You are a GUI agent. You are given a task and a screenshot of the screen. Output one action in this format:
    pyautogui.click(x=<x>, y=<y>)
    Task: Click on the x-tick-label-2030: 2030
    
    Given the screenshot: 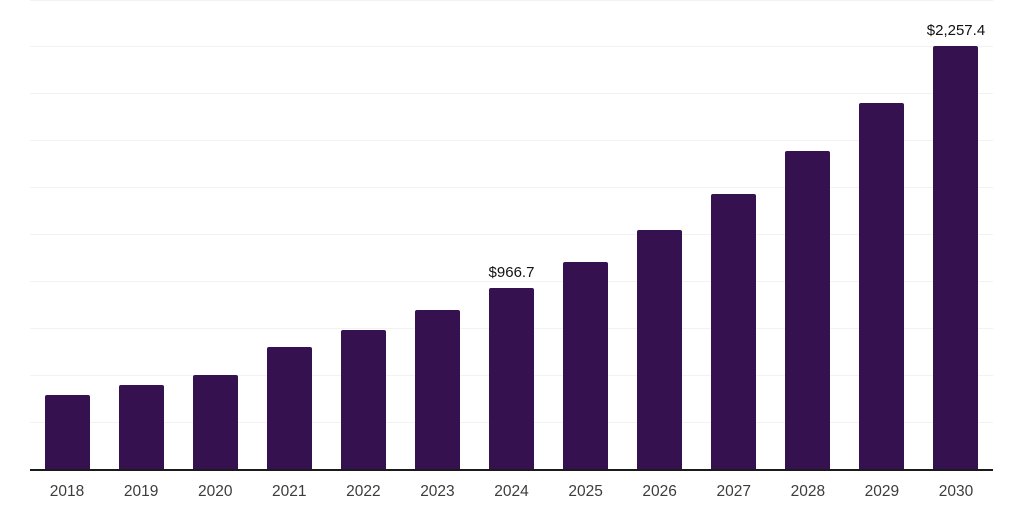 What is the action you would take?
    pyautogui.click(x=956, y=491)
    